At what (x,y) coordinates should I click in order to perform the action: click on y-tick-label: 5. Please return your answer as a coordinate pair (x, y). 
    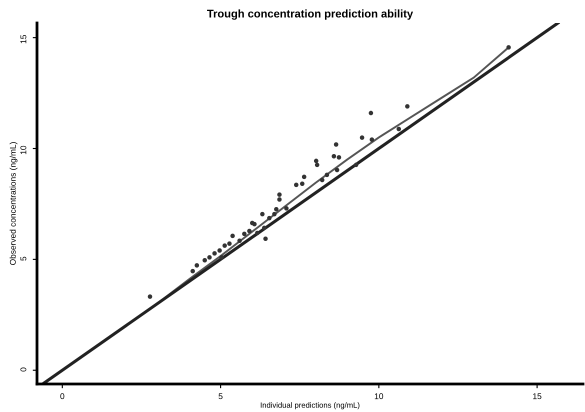
    Looking at the image, I should click on (23, 258).